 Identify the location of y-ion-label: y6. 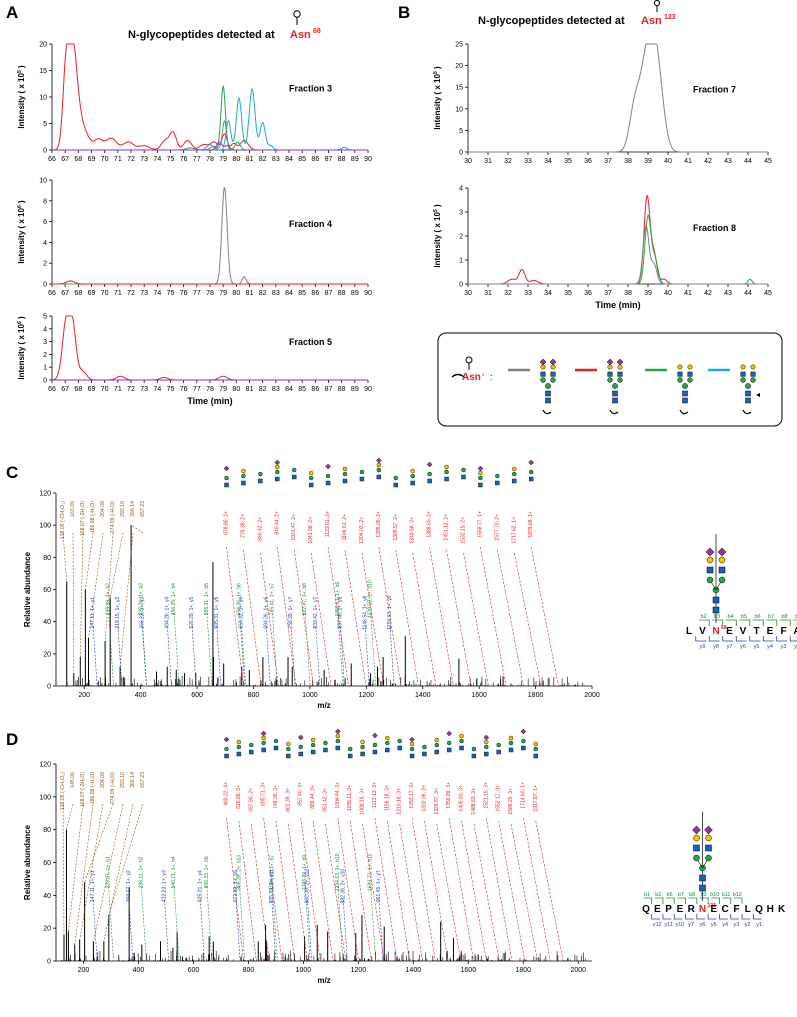
(743, 647).